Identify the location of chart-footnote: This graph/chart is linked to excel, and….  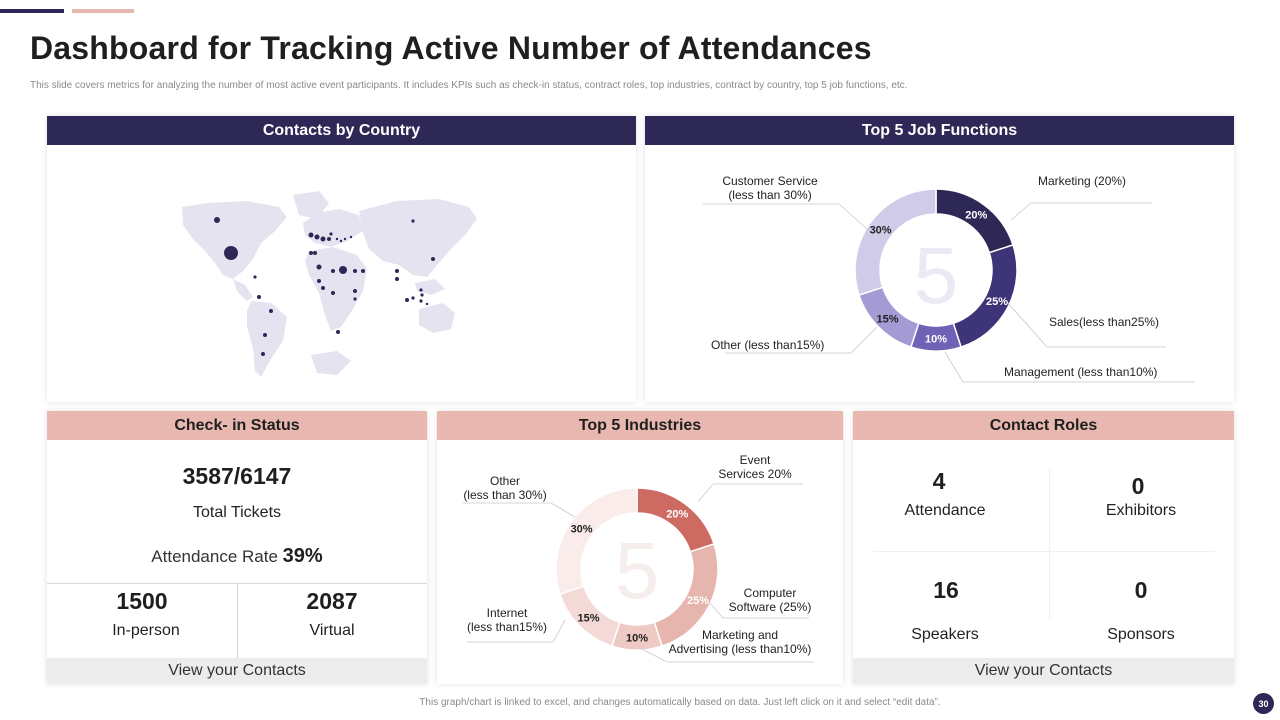
(680, 702).